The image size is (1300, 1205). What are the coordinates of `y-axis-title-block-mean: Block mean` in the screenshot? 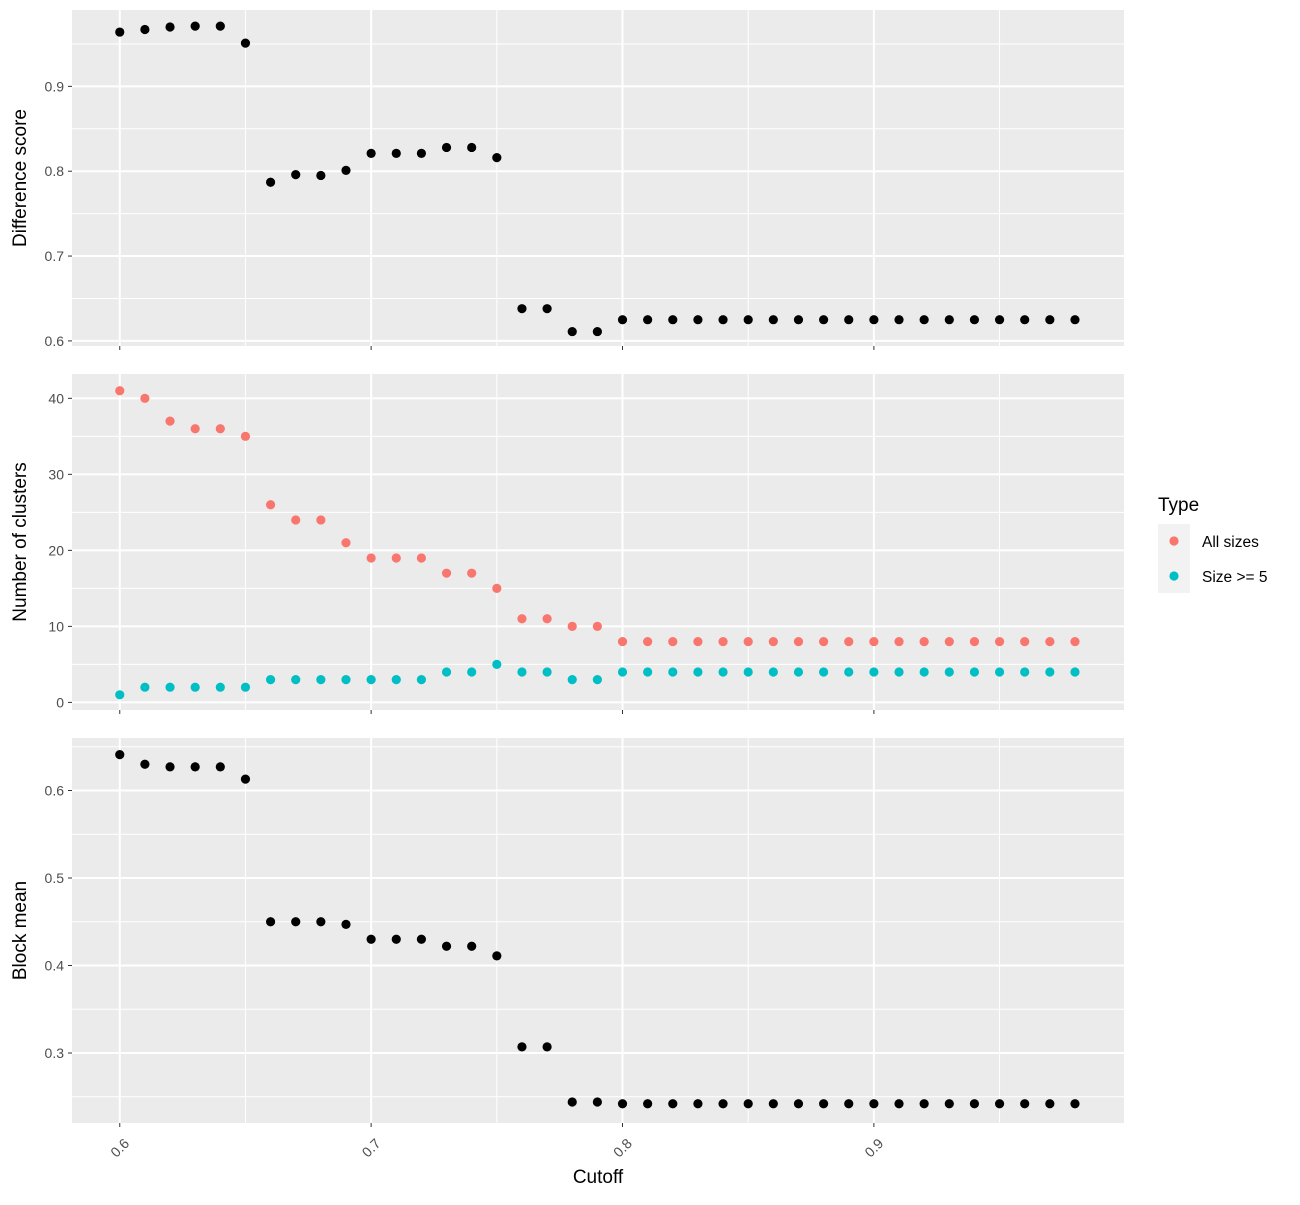 It's located at (20, 930).